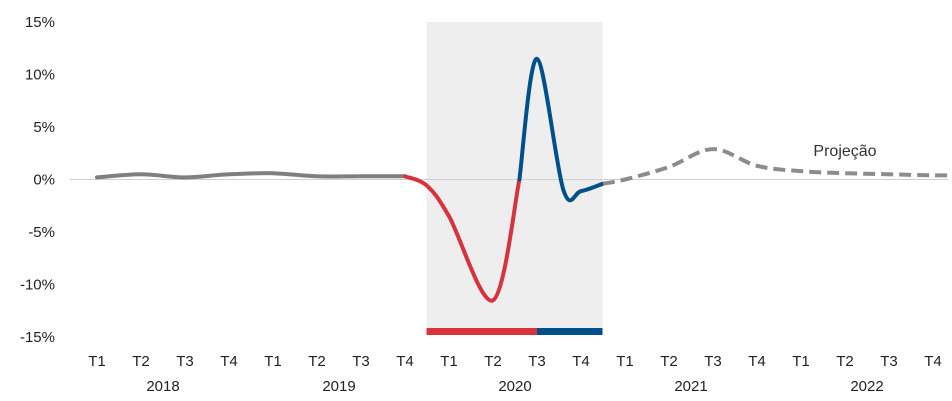 This screenshot has width=952, height=401. What do you see at coordinates (40, 75) in the screenshot?
I see `y-tick-label: 10%` at bounding box center [40, 75].